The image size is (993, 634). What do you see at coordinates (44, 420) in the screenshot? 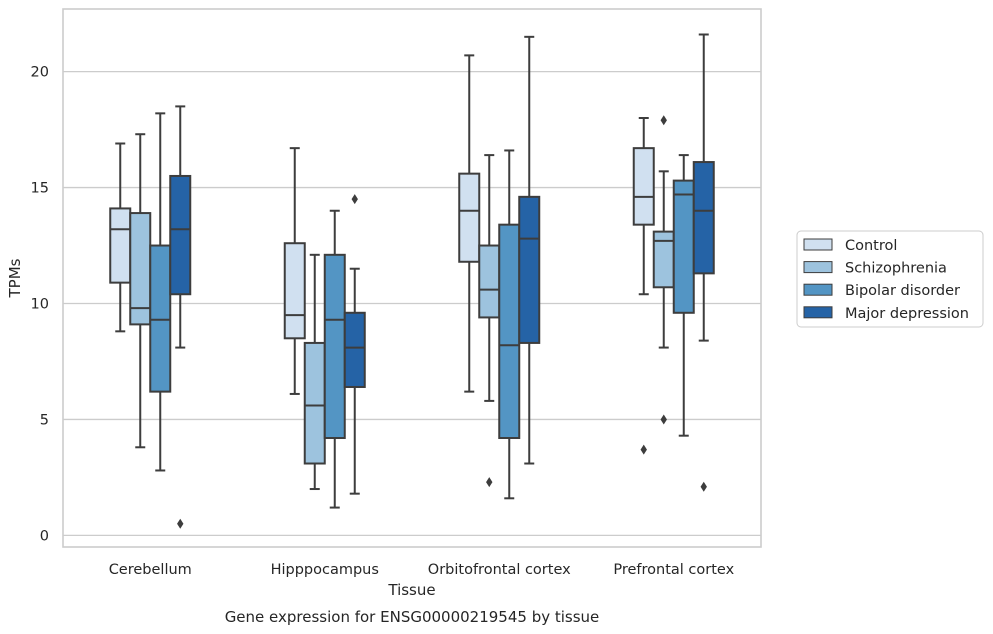
I see `y-tick-label-5: 5` at bounding box center [44, 420].